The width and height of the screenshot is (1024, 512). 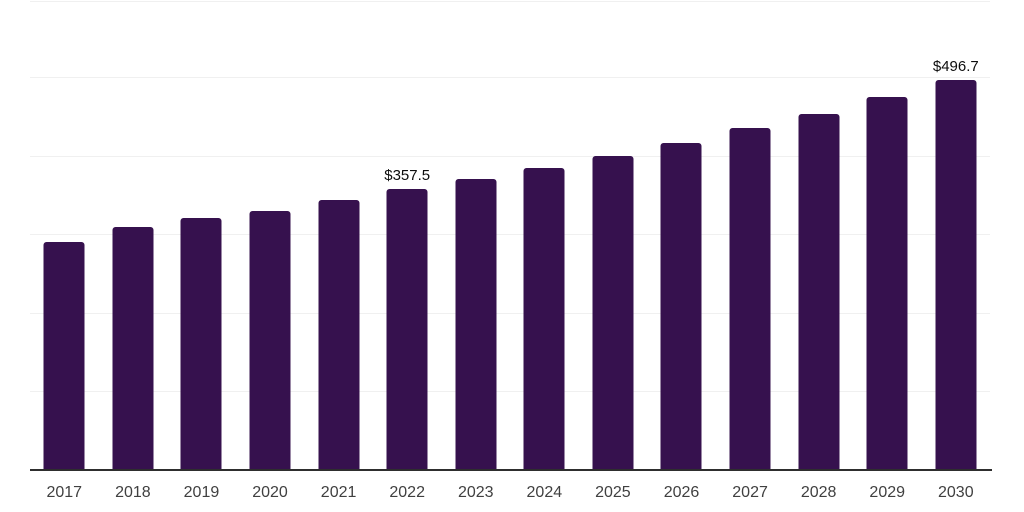 What do you see at coordinates (955, 66) in the screenshot?
I see `data-label-2030: $496.7` at bounding box center [955, 66].